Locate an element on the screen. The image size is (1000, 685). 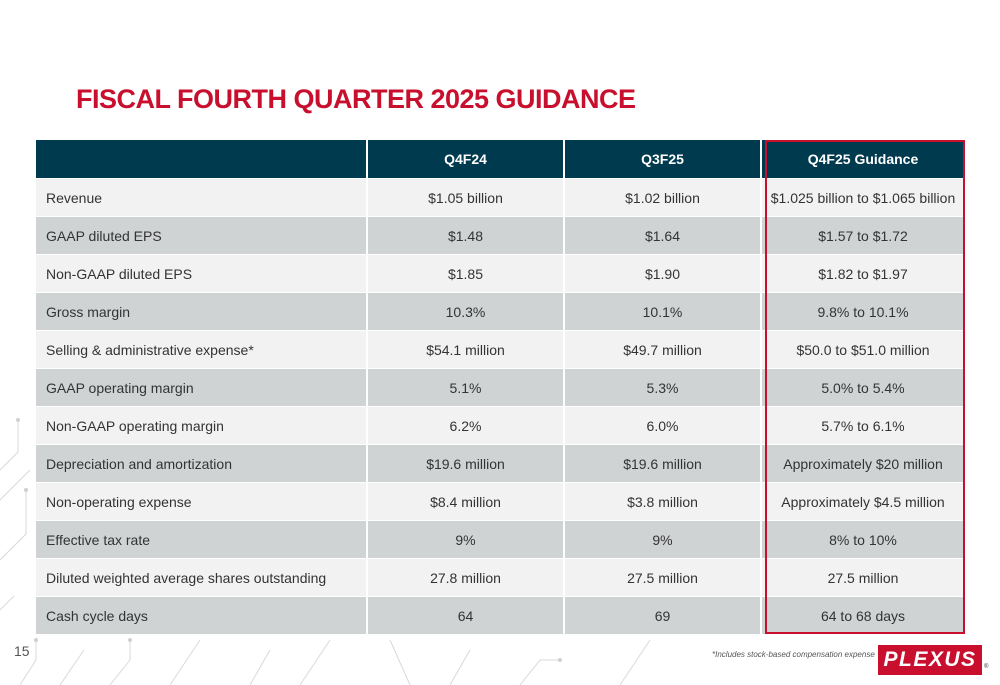
page-title: FISCAL FOURTH QUARTER 2025 GUIDANCE is located at coordinates (356, 99).